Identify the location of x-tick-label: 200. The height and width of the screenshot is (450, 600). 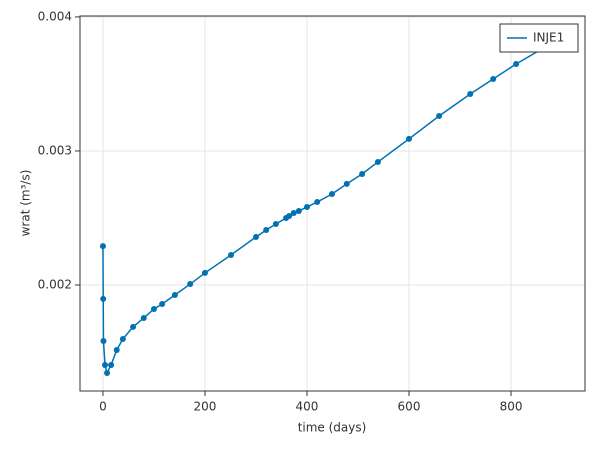
(205, 407).